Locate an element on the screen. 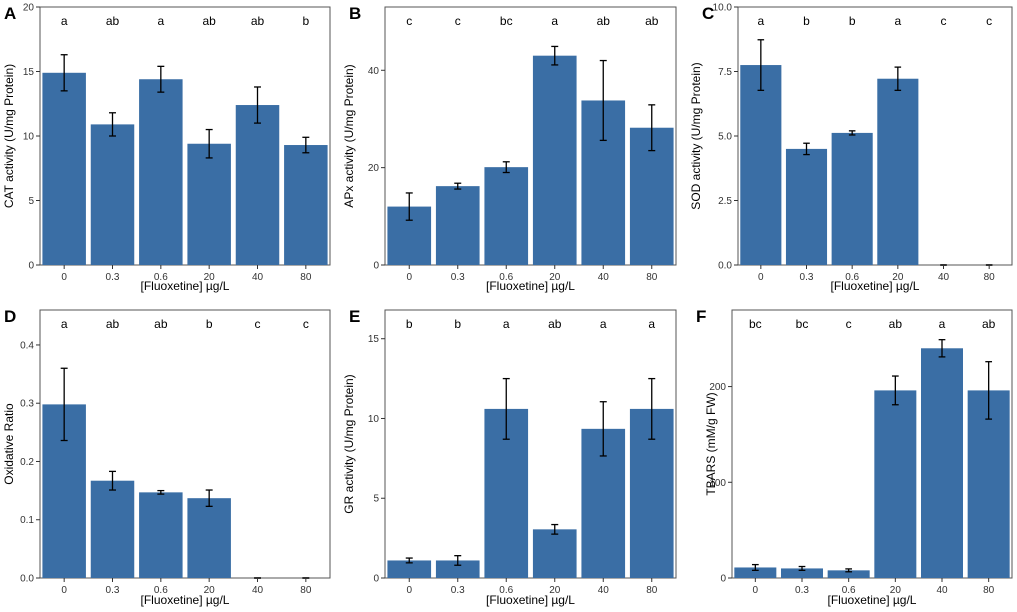 The height and width of the screenshot is (612, 1017). panel-label: F is located at coordinates (701, 316).